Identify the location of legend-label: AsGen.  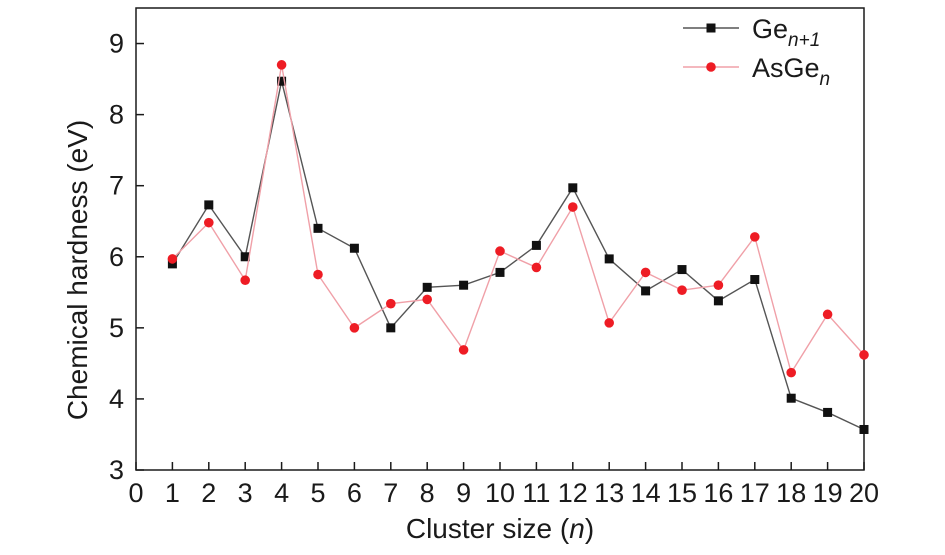
(791, 71).